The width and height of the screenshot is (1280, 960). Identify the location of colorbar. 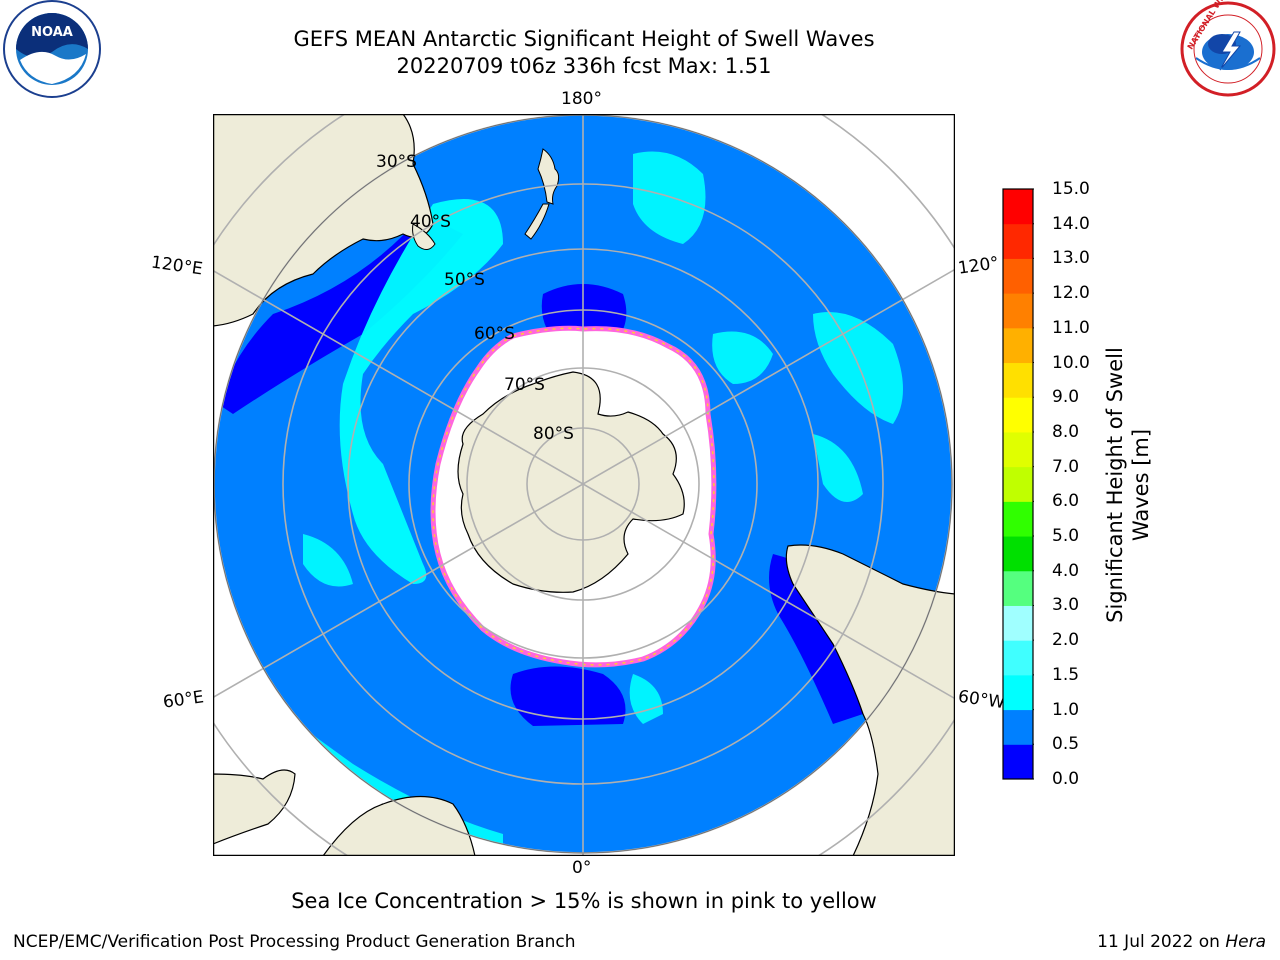
(1018, 484).